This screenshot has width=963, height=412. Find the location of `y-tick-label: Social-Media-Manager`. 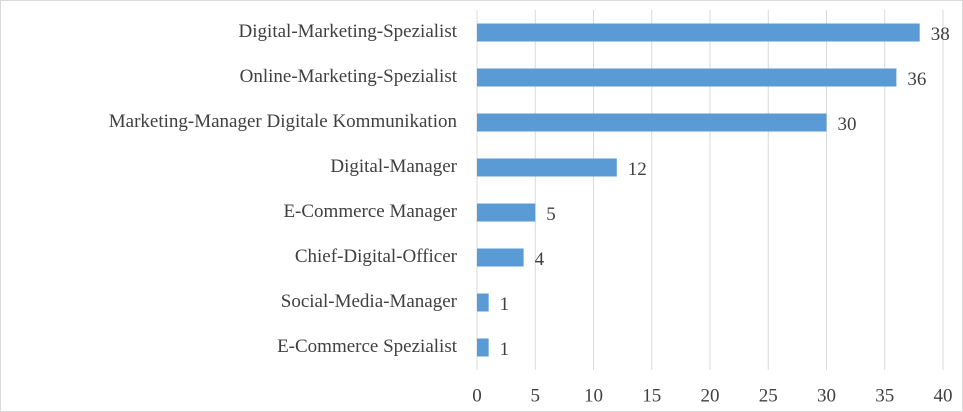

y-tick-label: Social-Media-Manager is located at coordinates (369, 301).